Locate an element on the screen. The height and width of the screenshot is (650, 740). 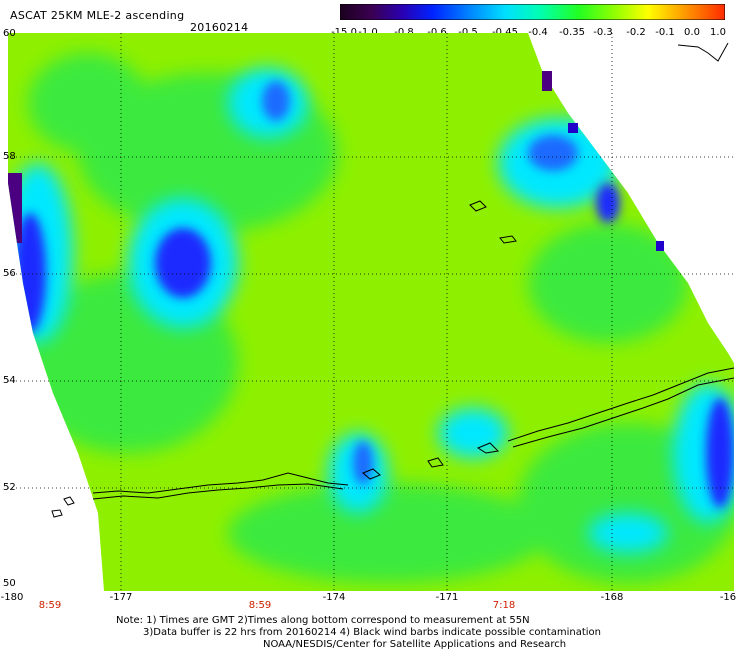
lat-label: 54 is located at coordinates (9, 380).